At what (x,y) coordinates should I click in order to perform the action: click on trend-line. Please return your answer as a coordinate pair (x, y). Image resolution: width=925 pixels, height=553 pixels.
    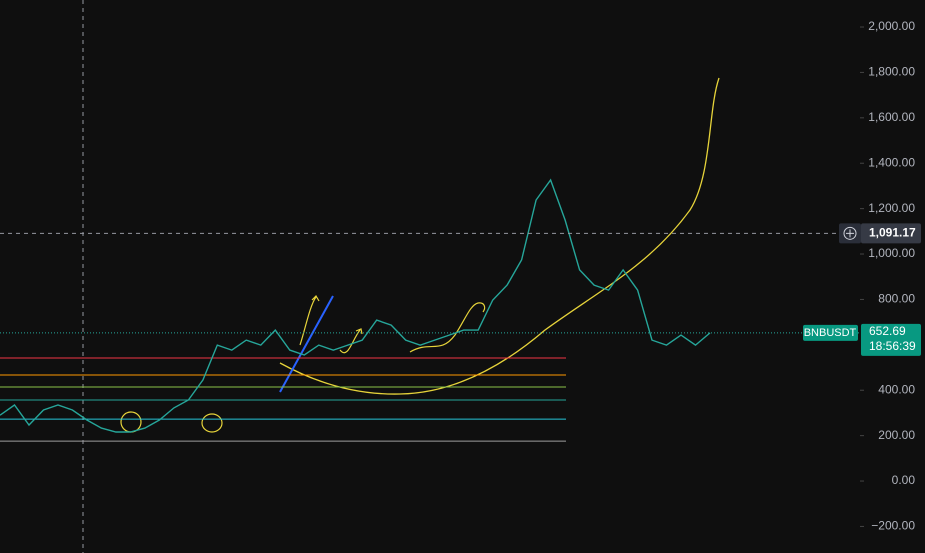
    Looking at the image, I should click on (306, 344).